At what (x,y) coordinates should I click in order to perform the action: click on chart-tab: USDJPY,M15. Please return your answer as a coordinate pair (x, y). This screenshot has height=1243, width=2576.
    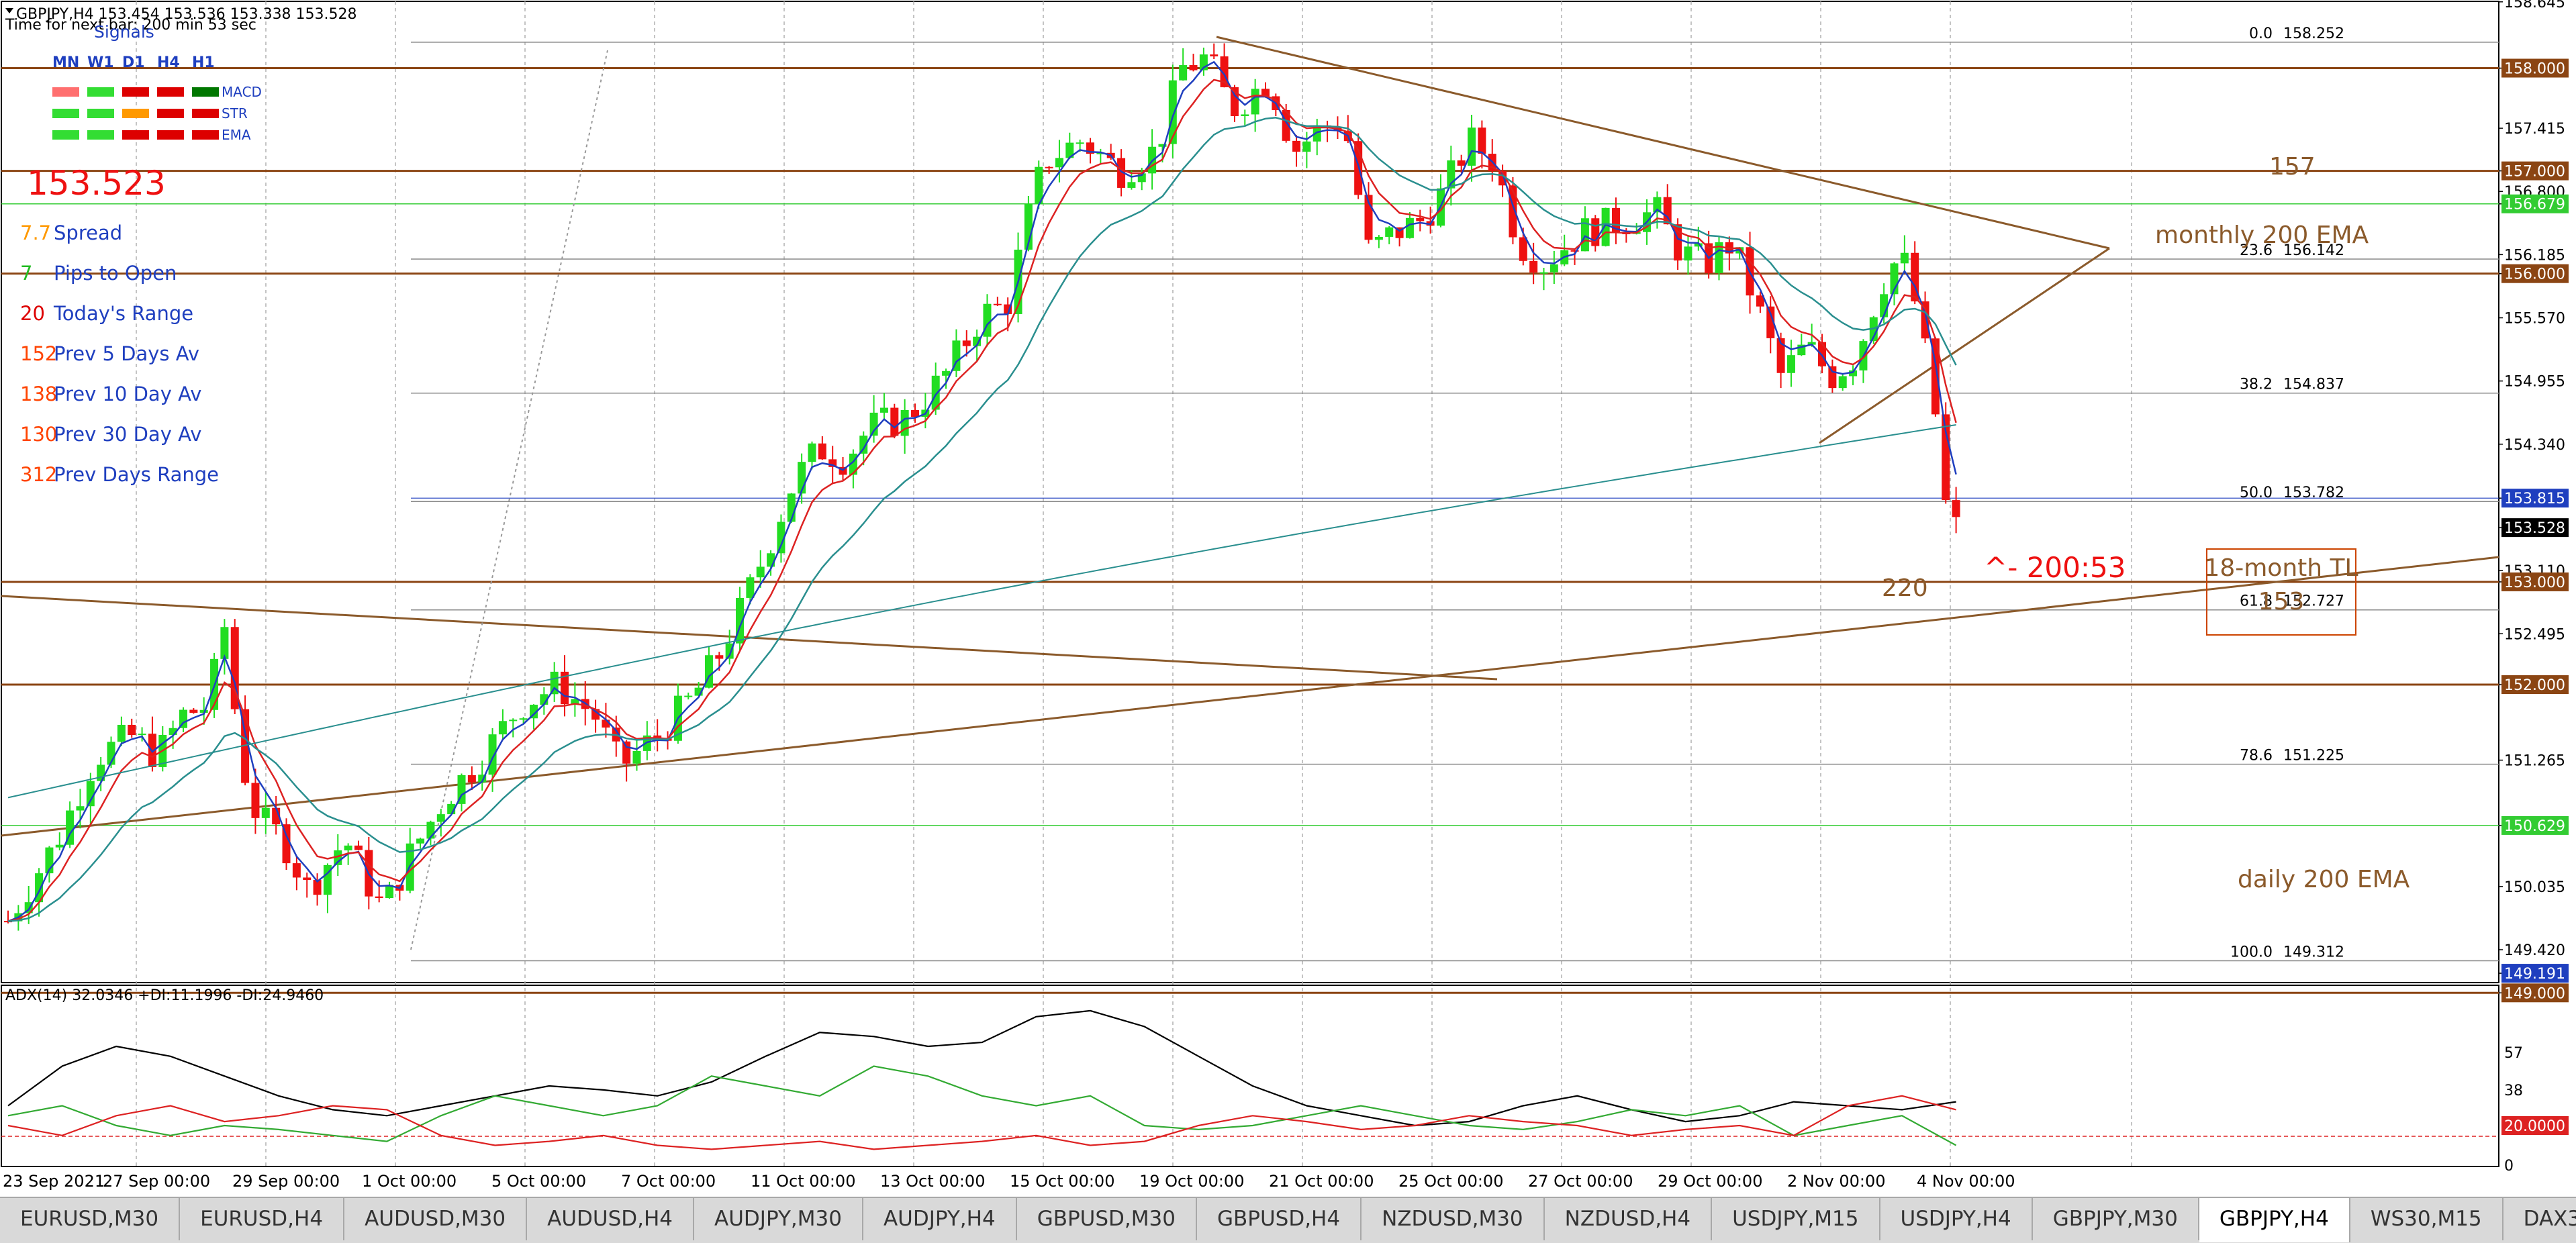
    Looking at the image, I should click on (1796, 1219).